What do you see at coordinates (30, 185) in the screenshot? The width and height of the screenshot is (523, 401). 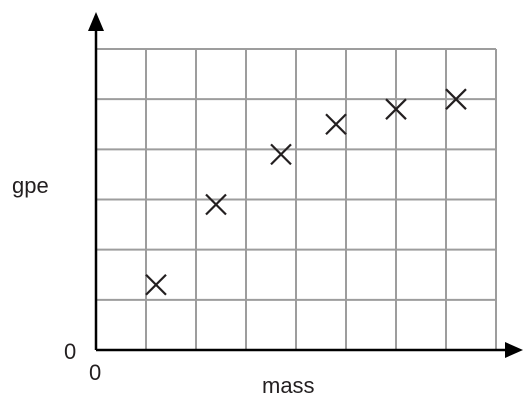 I see `y-axis-label: gpe` at bounding box center [30, 185].